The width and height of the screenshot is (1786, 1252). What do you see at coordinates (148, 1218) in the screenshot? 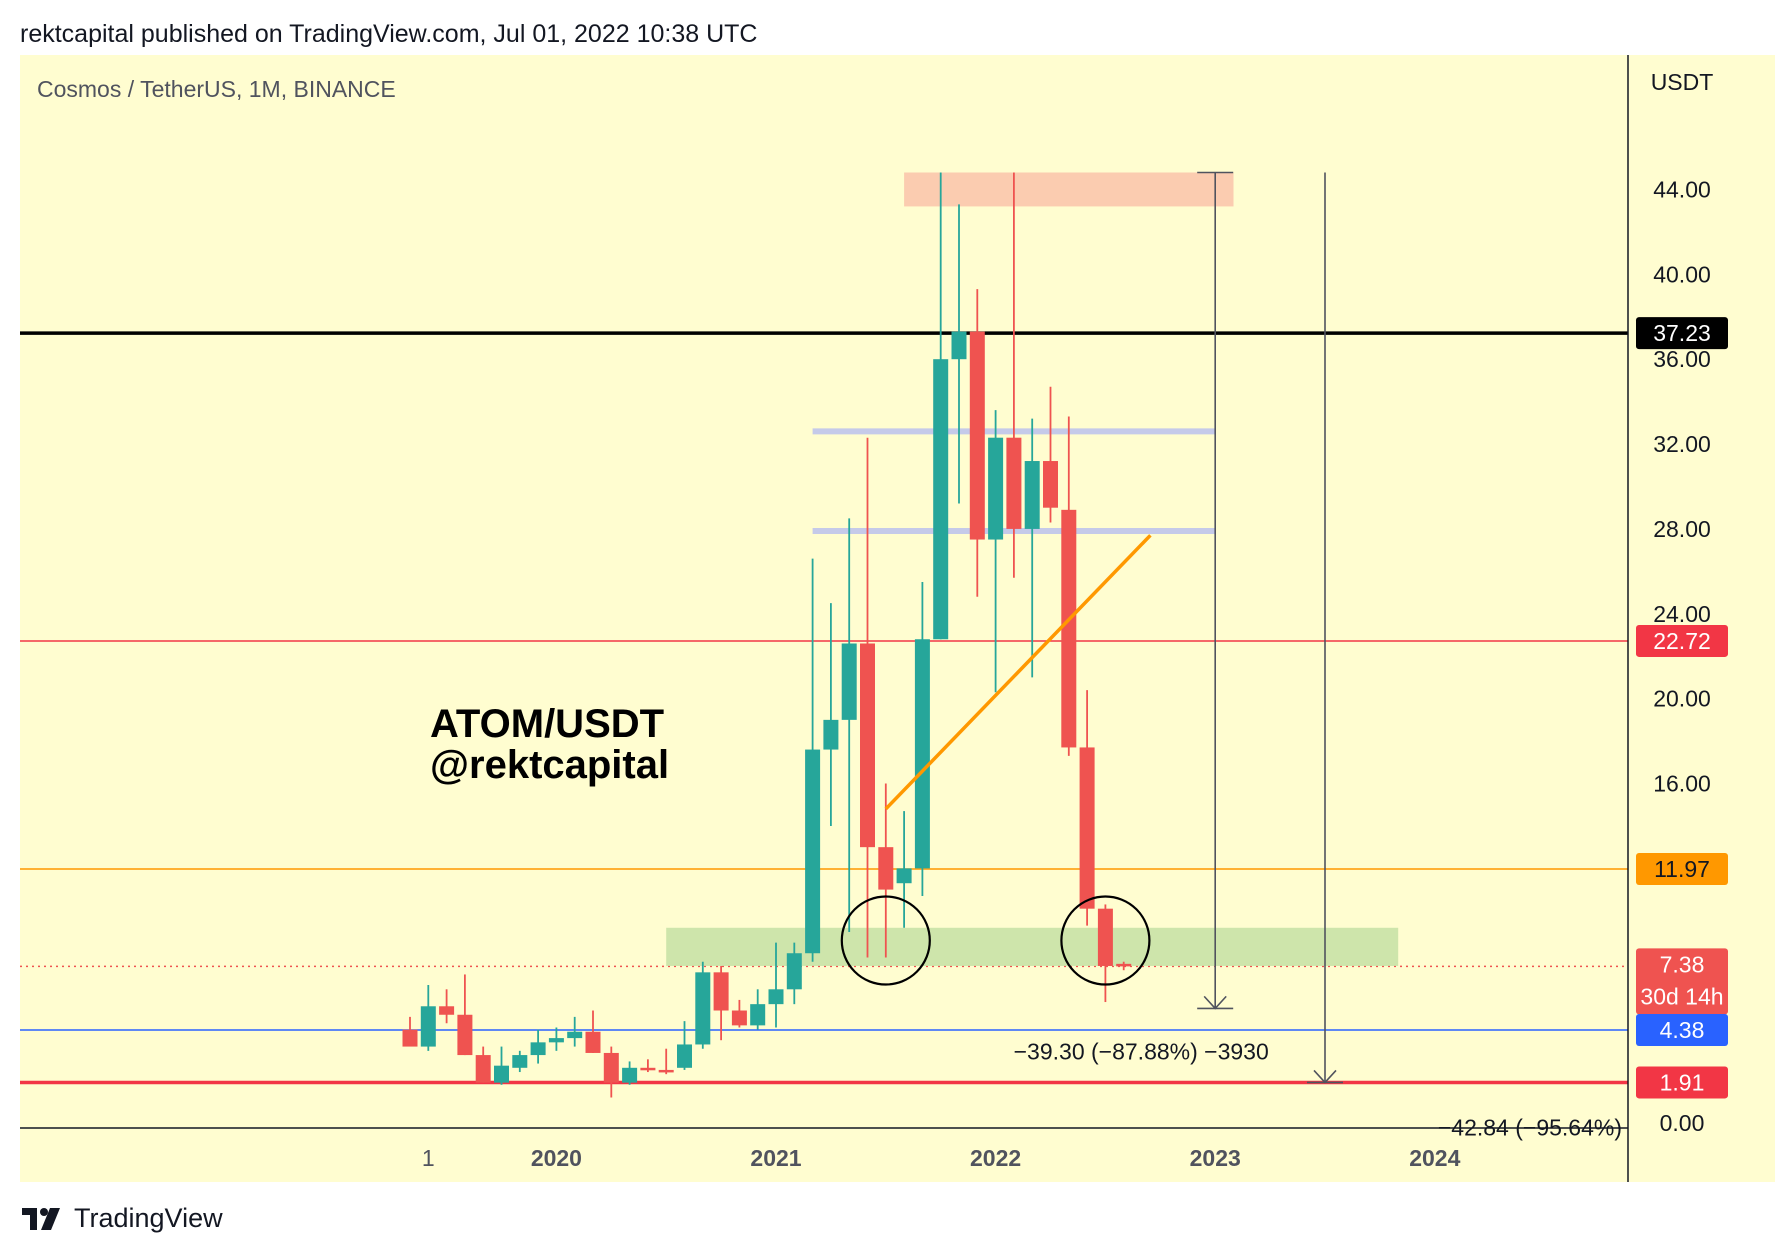
I see `footer-brand: TradingView` at bounding box center [148, 1218].